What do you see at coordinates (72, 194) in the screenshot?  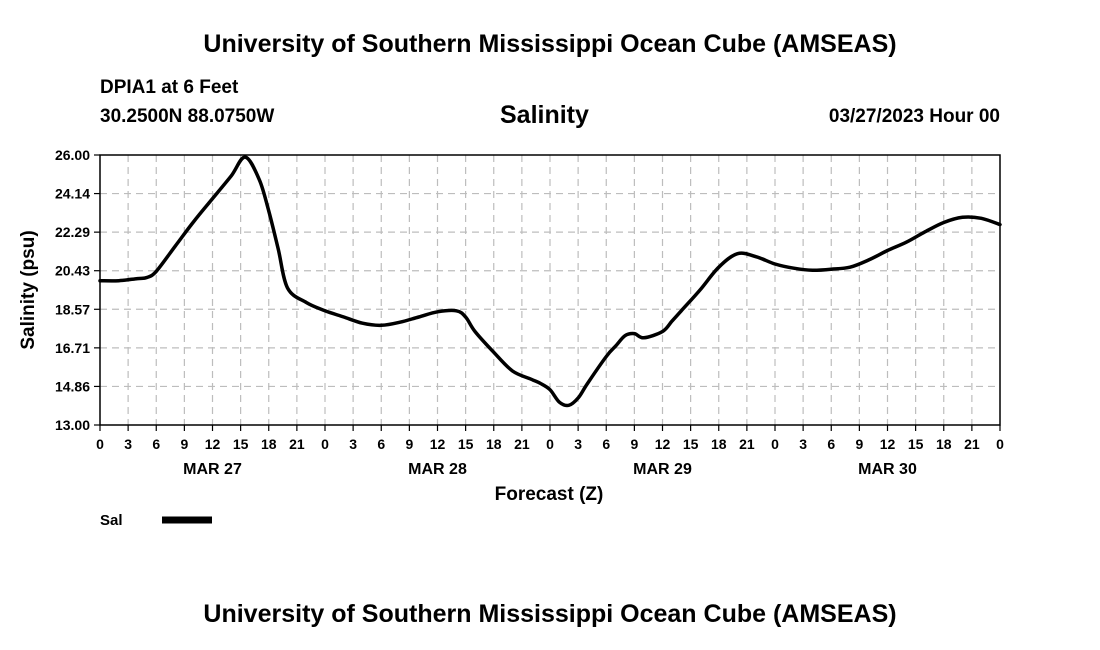 I see `y-tick-label: 24.14` at bounding box center [72, 194].